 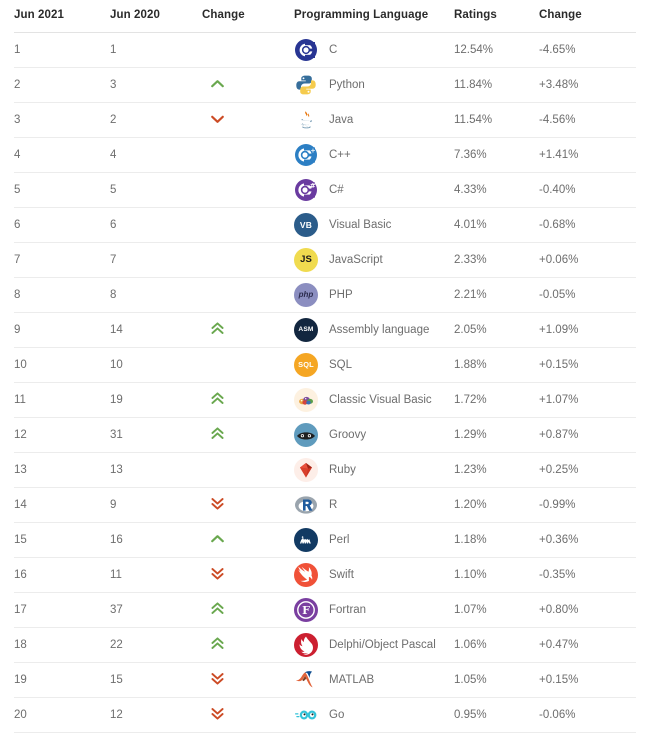 I want to click on cell-language: VB Visual Basic, so click(x=374, y=225).